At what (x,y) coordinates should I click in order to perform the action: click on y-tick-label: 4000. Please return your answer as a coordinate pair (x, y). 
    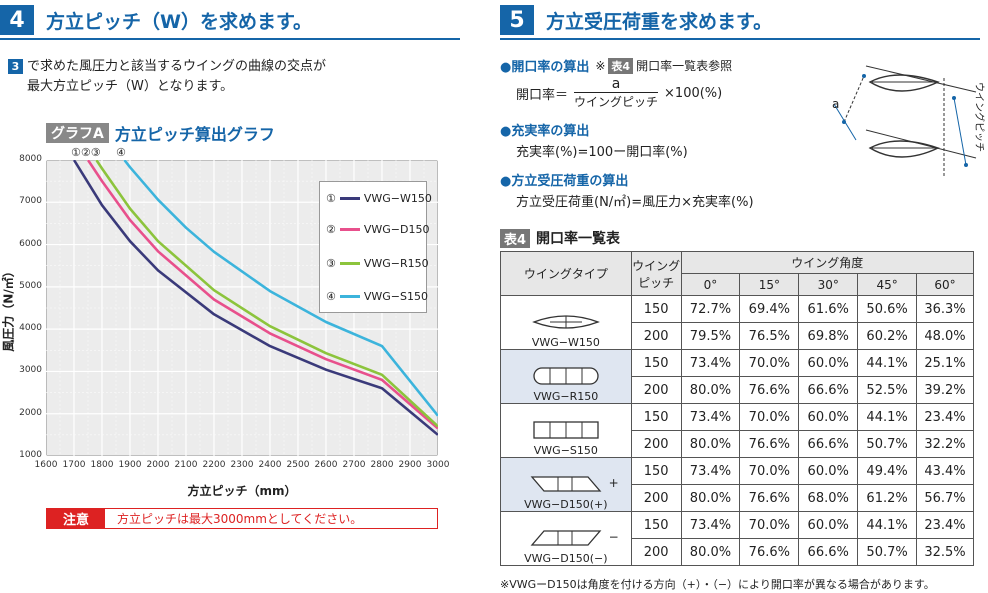
    Looking at the image, I should click on (30, 328).